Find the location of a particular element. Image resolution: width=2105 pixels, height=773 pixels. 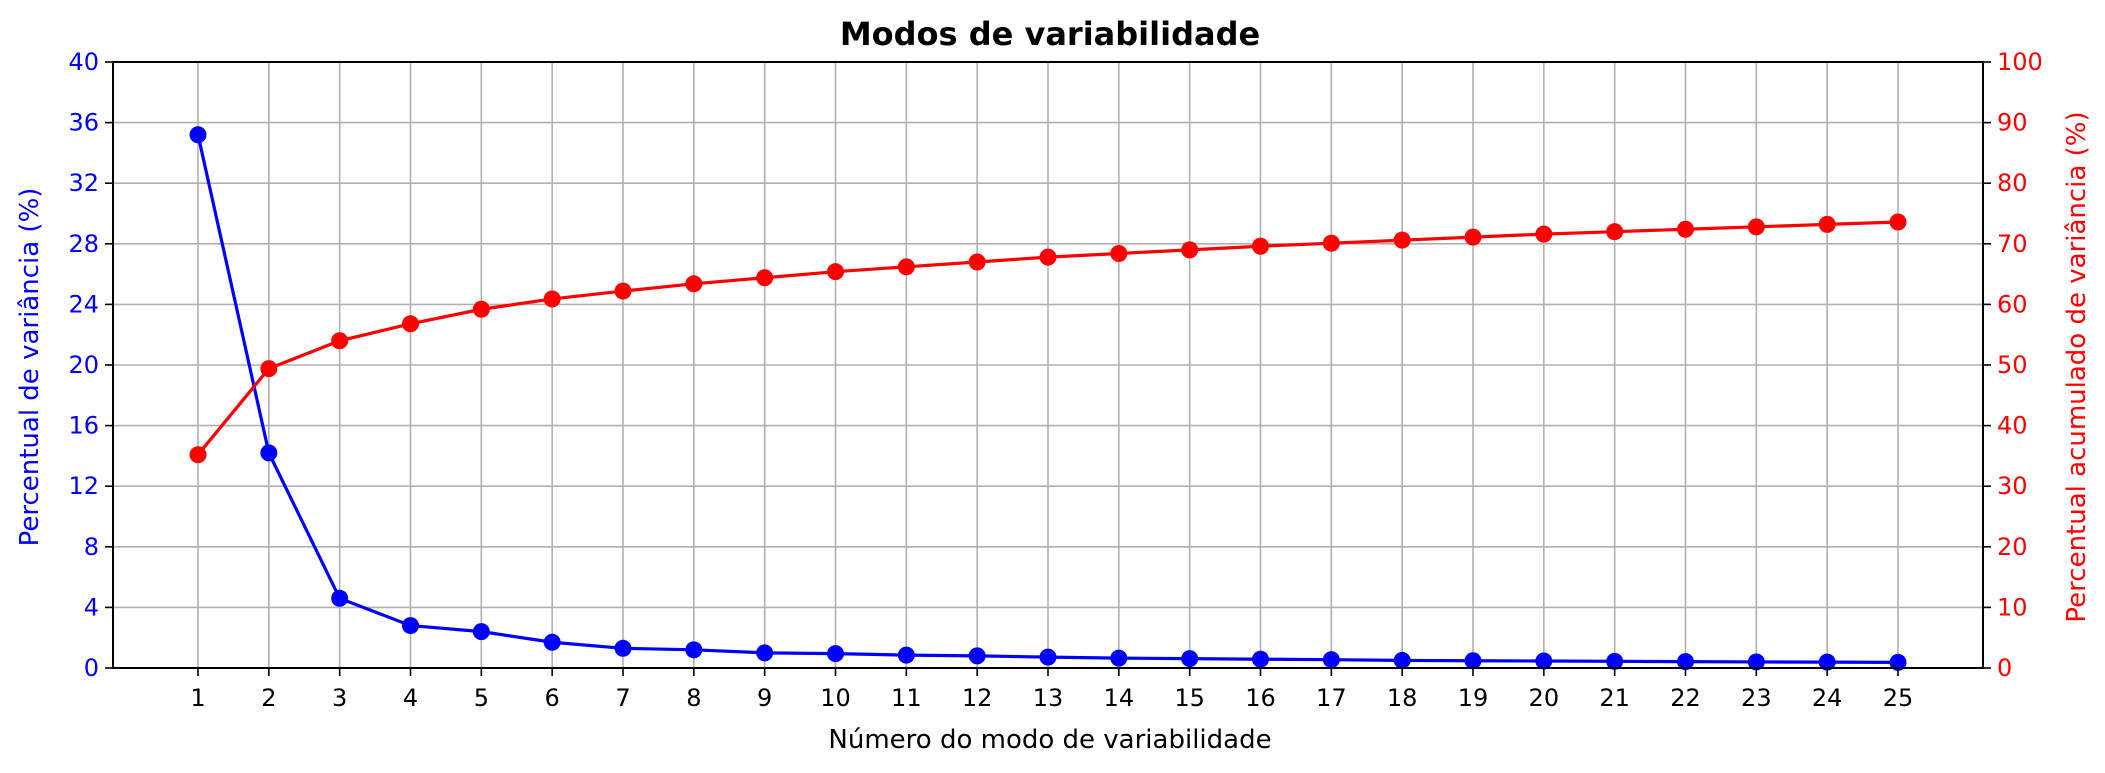

x-tick-label: 13 is located at coordinates (1048, 698).